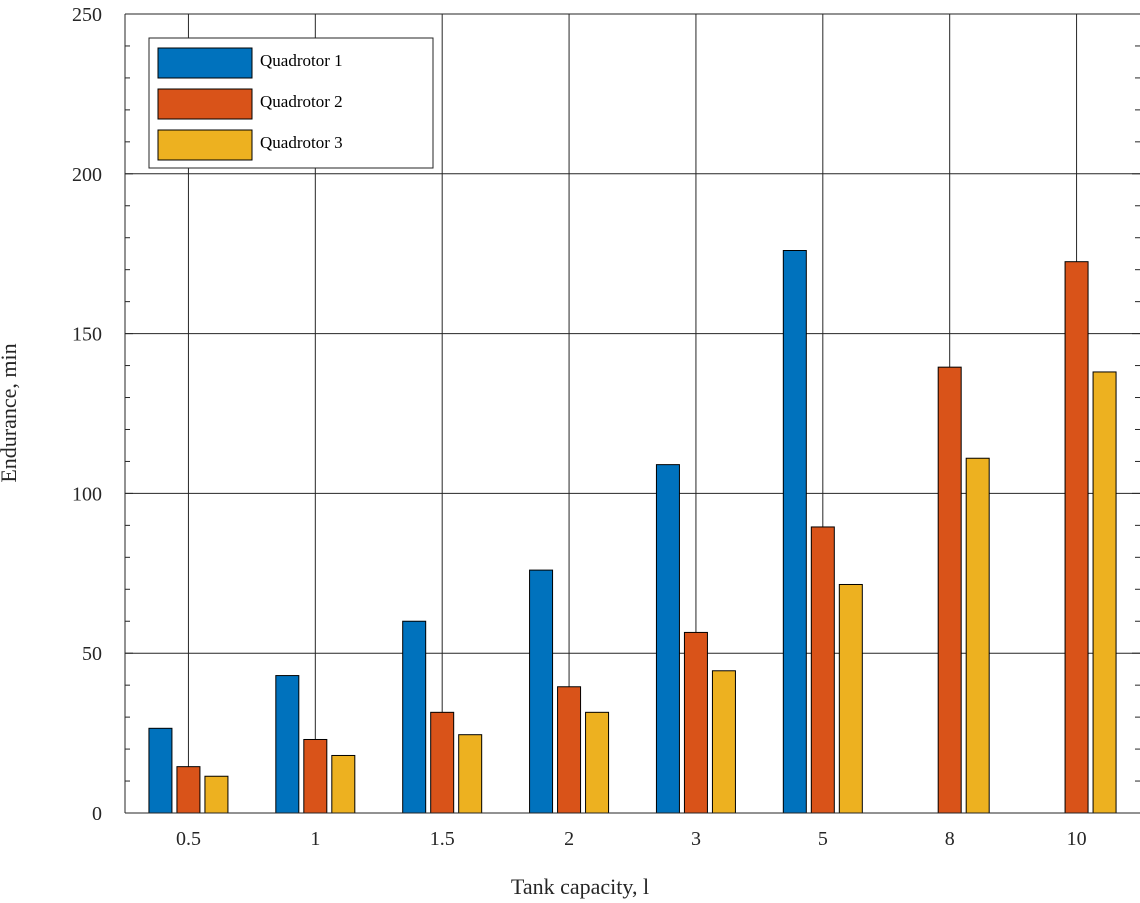 This screenshot has width=1140, height=903. I want to click on x-tick-label: 8, so click(950, 839).